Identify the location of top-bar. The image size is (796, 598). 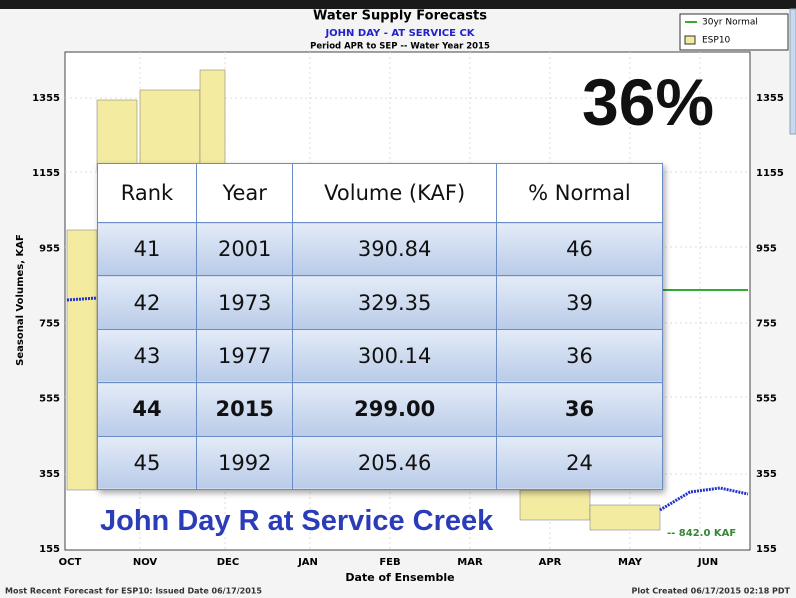
(398, 4).